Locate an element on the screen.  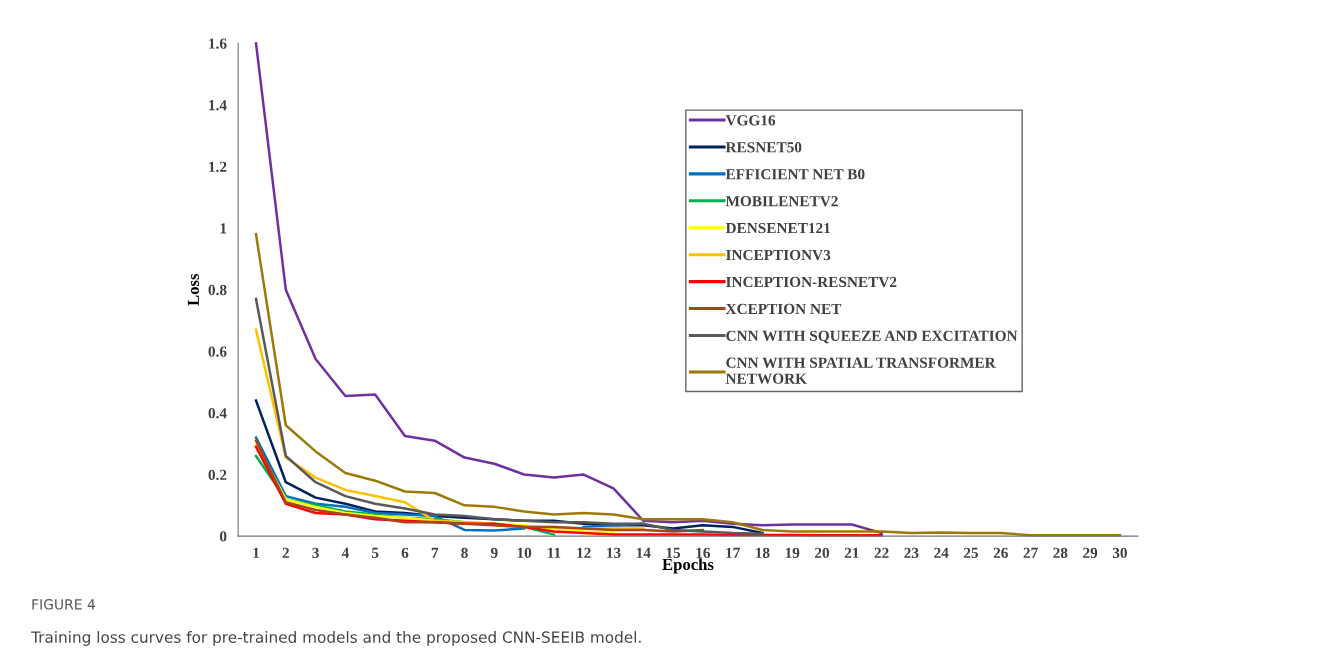
y-tick-label: 1.2 is located at coordinates (218, 167).